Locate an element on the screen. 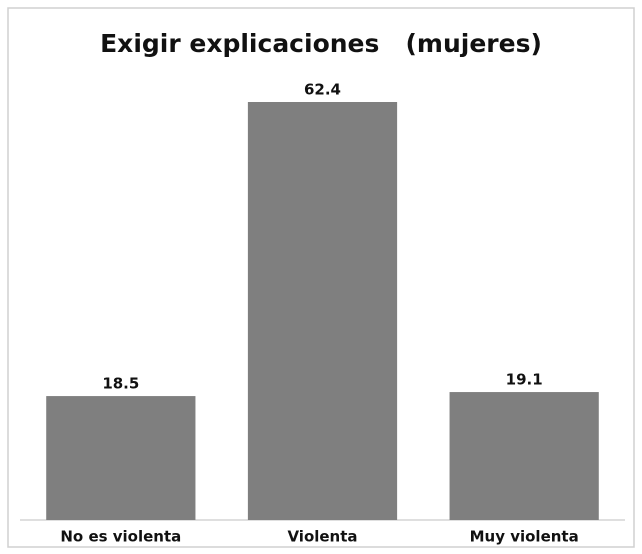 Image resolution: width=642 pixels, height=554 pixels. chart-title: Exigir explicaciones (mujeres) is located at coordinates (321, 43).